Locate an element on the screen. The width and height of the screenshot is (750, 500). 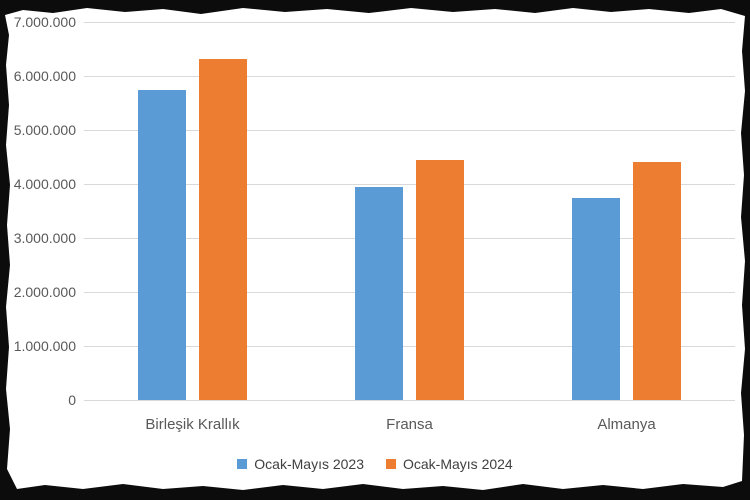
bar-ocak-mayis-2023-fransa is located at coordinates (379, 293).